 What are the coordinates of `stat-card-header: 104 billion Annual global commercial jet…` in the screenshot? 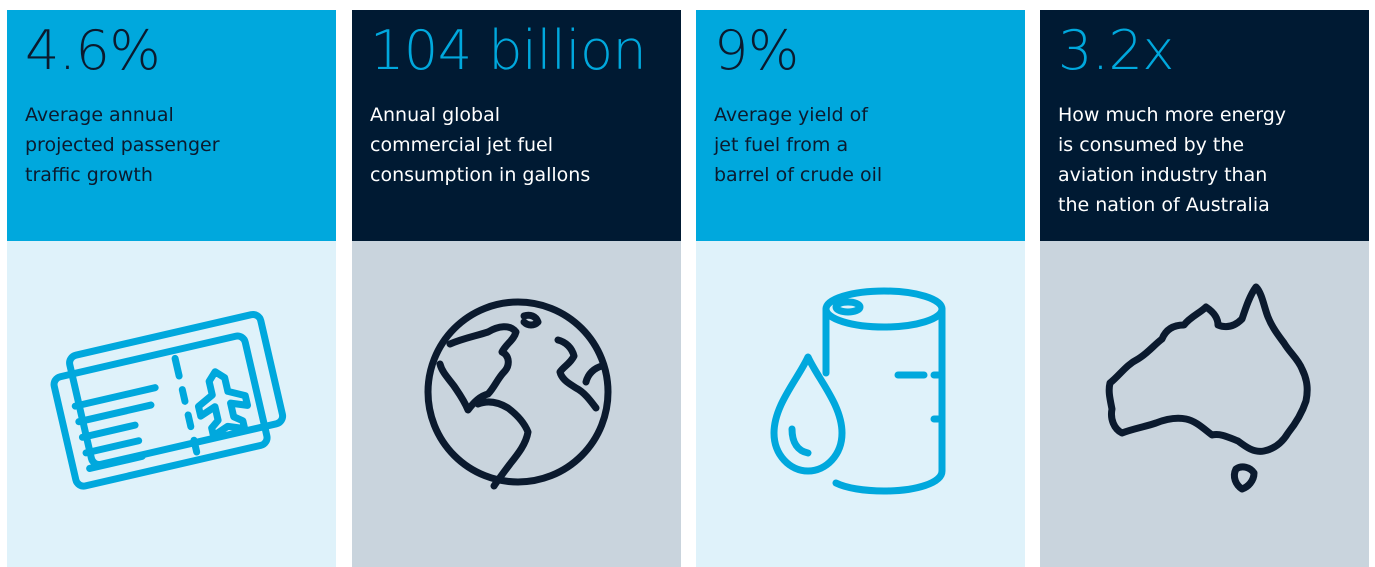 It's located at (516, 125).